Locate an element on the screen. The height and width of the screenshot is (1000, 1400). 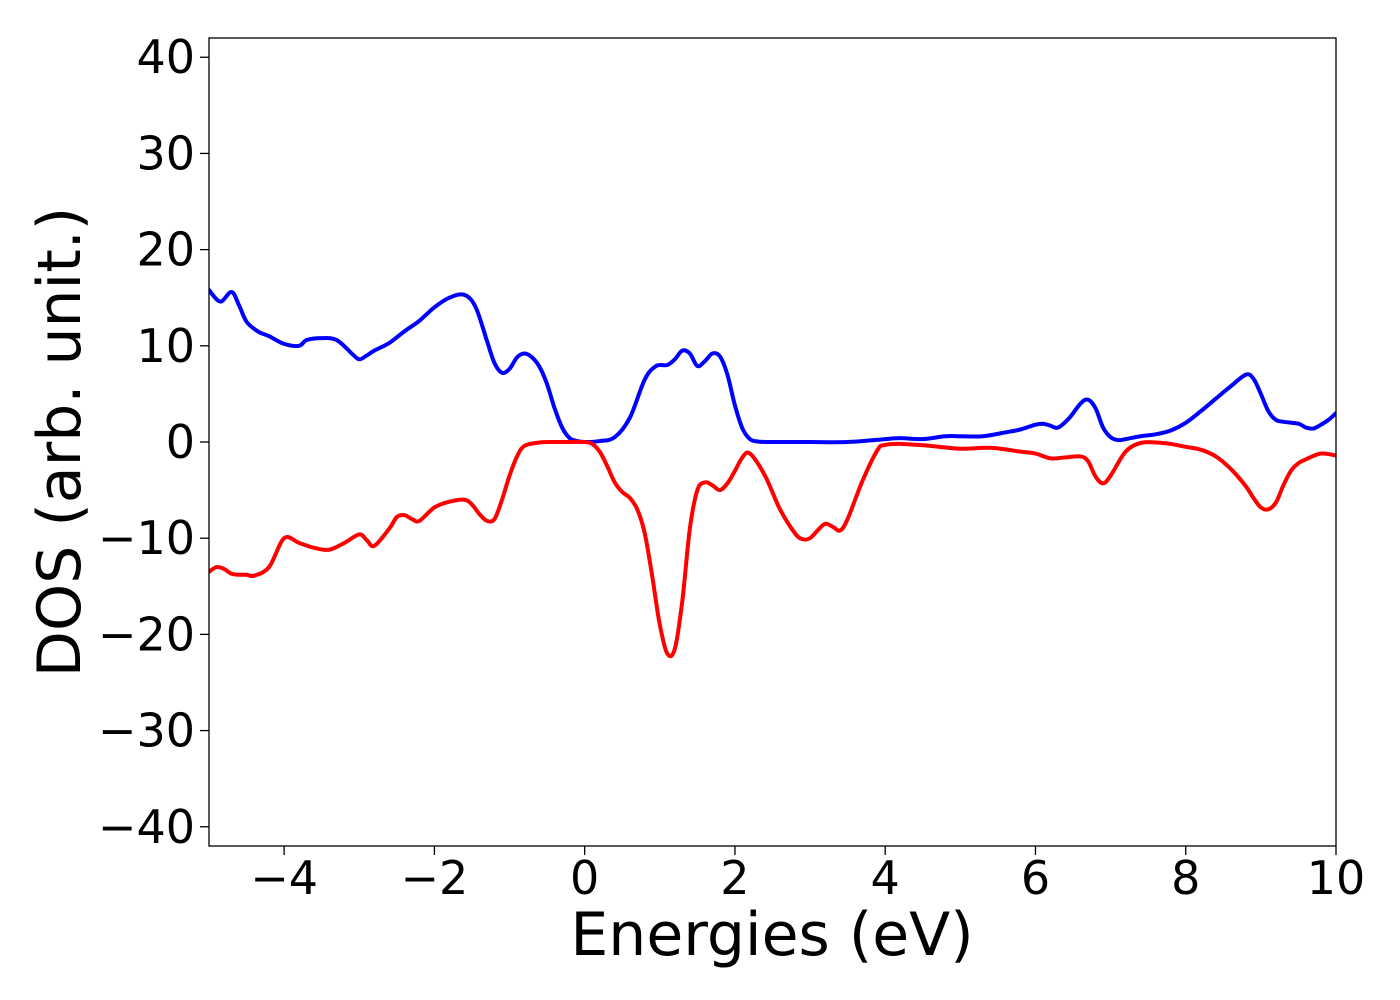
y-tick-label: 40 is located at coordinates (165, 57).